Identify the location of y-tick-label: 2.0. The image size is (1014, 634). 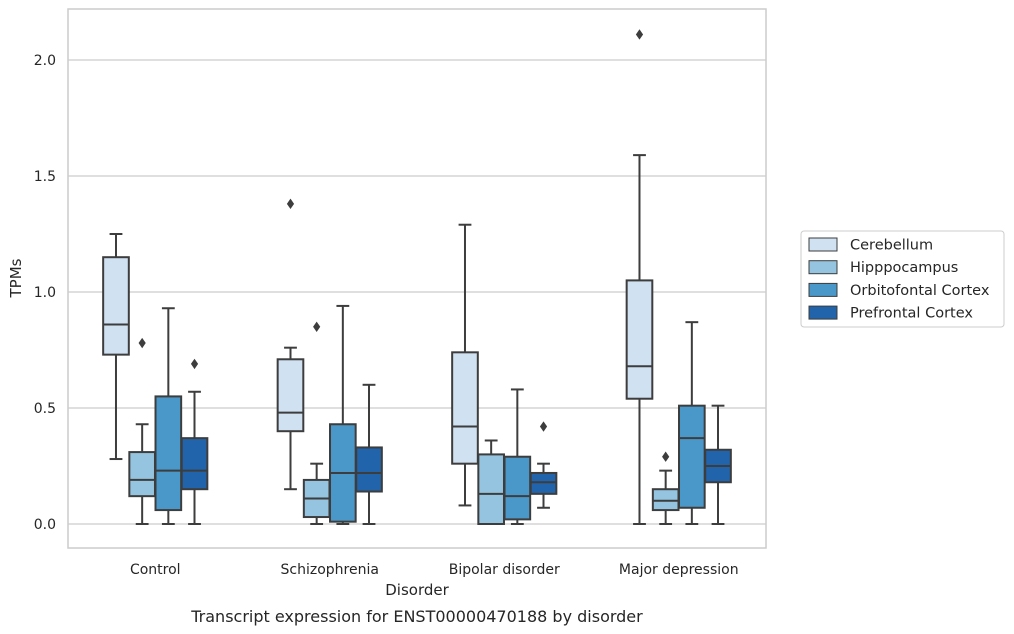
(45, 61).